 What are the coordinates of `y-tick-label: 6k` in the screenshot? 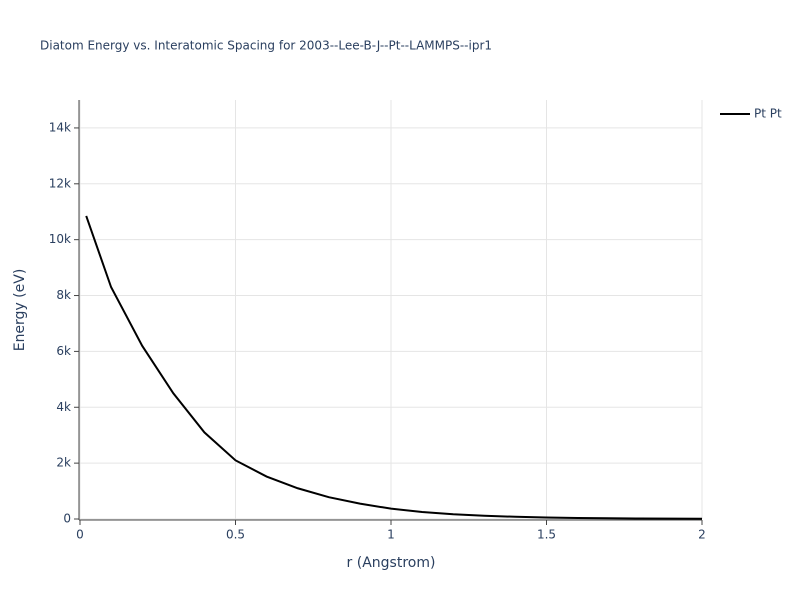 It's located at (63, 351).